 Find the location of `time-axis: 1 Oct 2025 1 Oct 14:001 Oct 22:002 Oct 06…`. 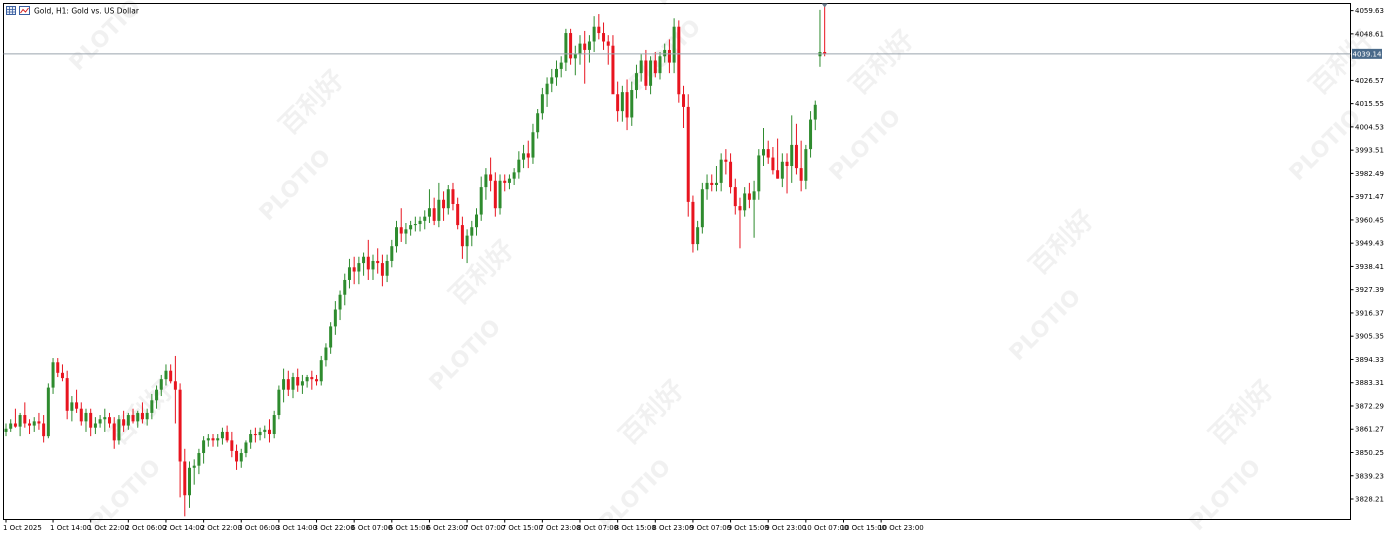

time-axis: 1 Oct 2025 1 Oct 14:001 Oct 22:002 Oct 06… is located at coordinates (463, 526).